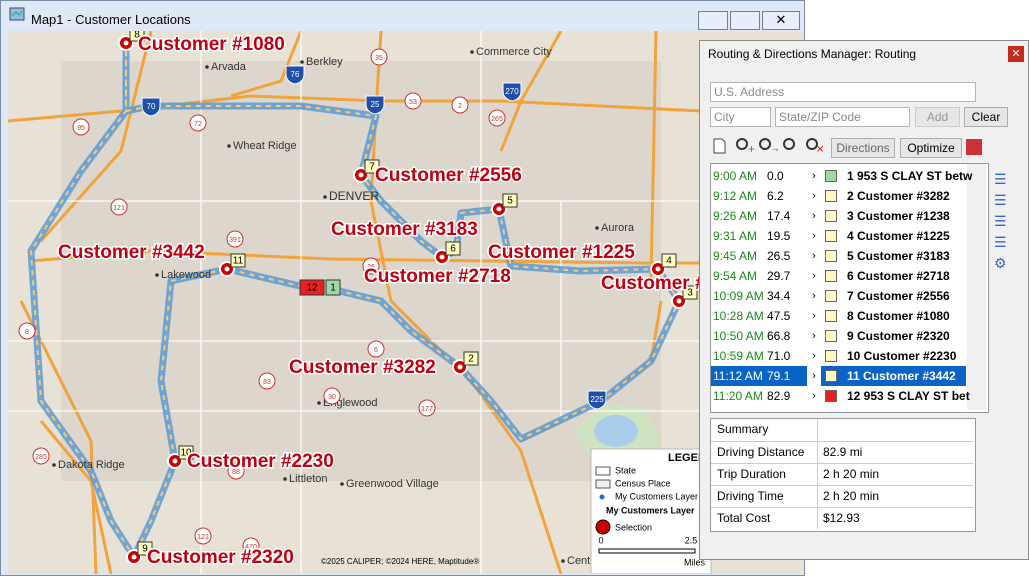 This screenshot has height=576, width=1029. I want to click on stop-distance: 82.9, so click(779, 396).